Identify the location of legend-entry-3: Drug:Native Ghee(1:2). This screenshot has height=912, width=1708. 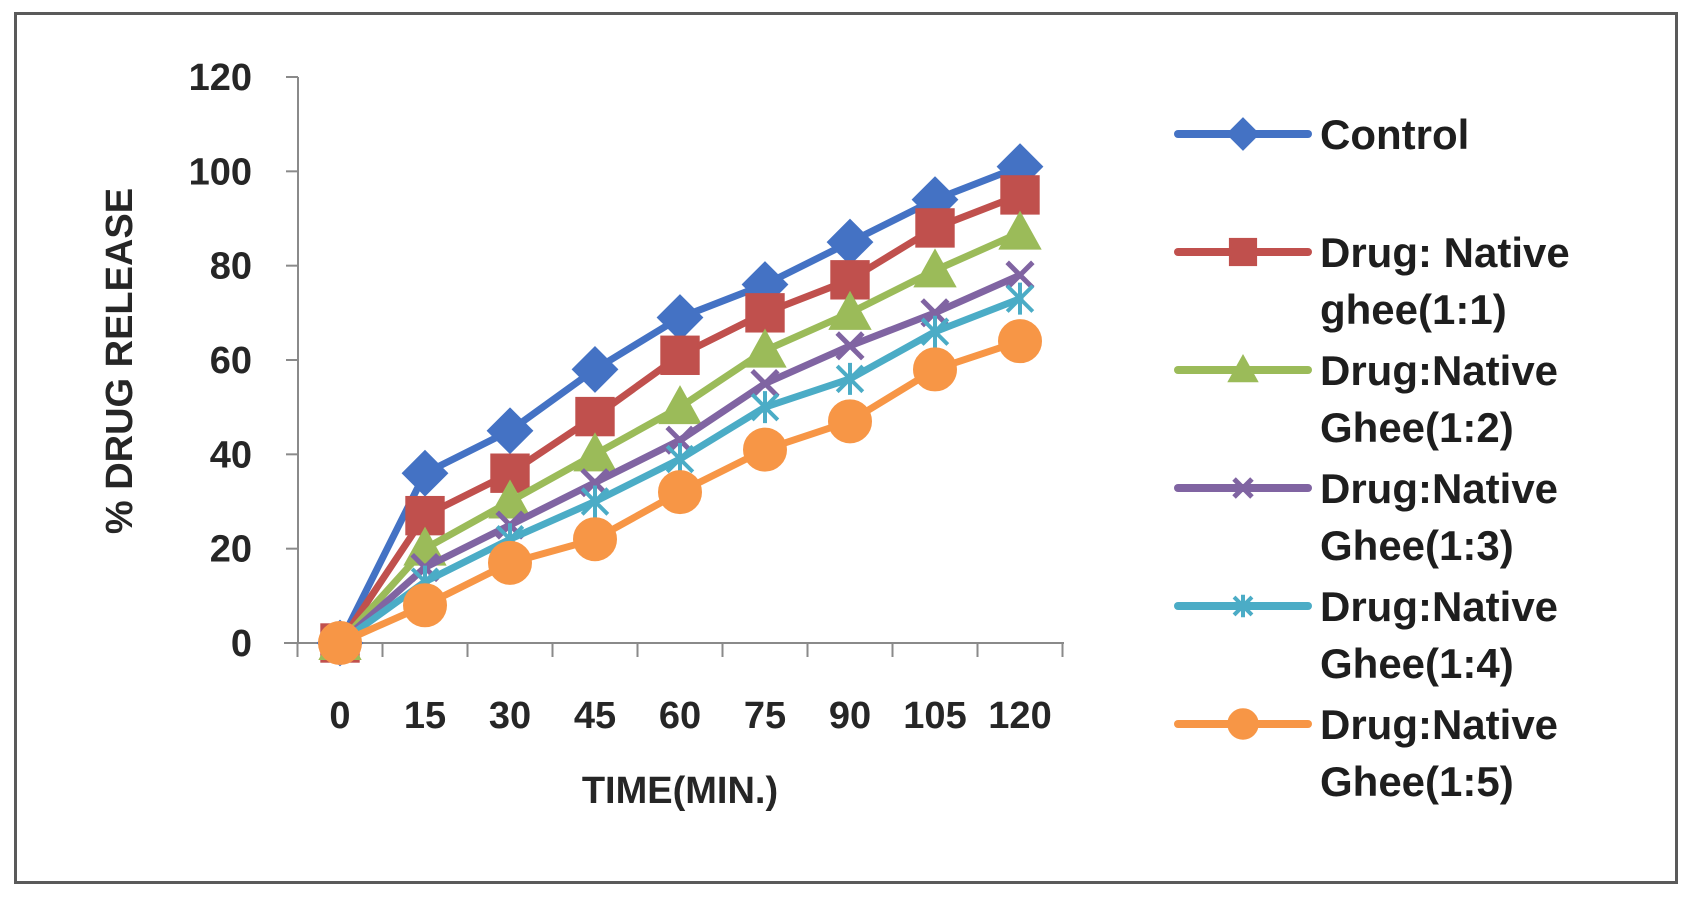
(1366, 399).